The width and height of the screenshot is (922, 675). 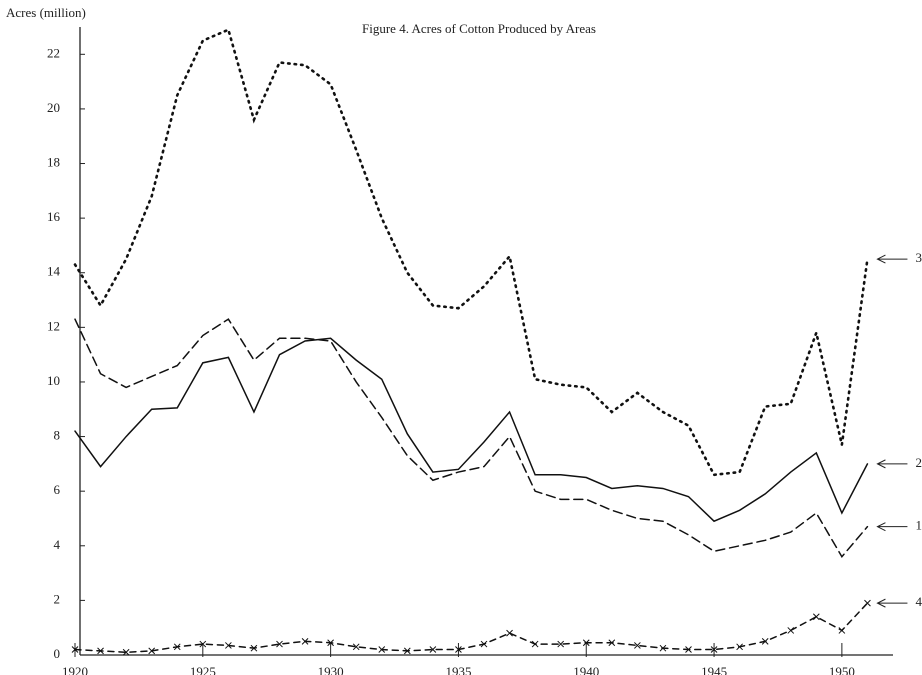 What do you see at coordinates (918, 462) in the screenshot?
I see `series-label: 2` at bounding box center [918, 462].